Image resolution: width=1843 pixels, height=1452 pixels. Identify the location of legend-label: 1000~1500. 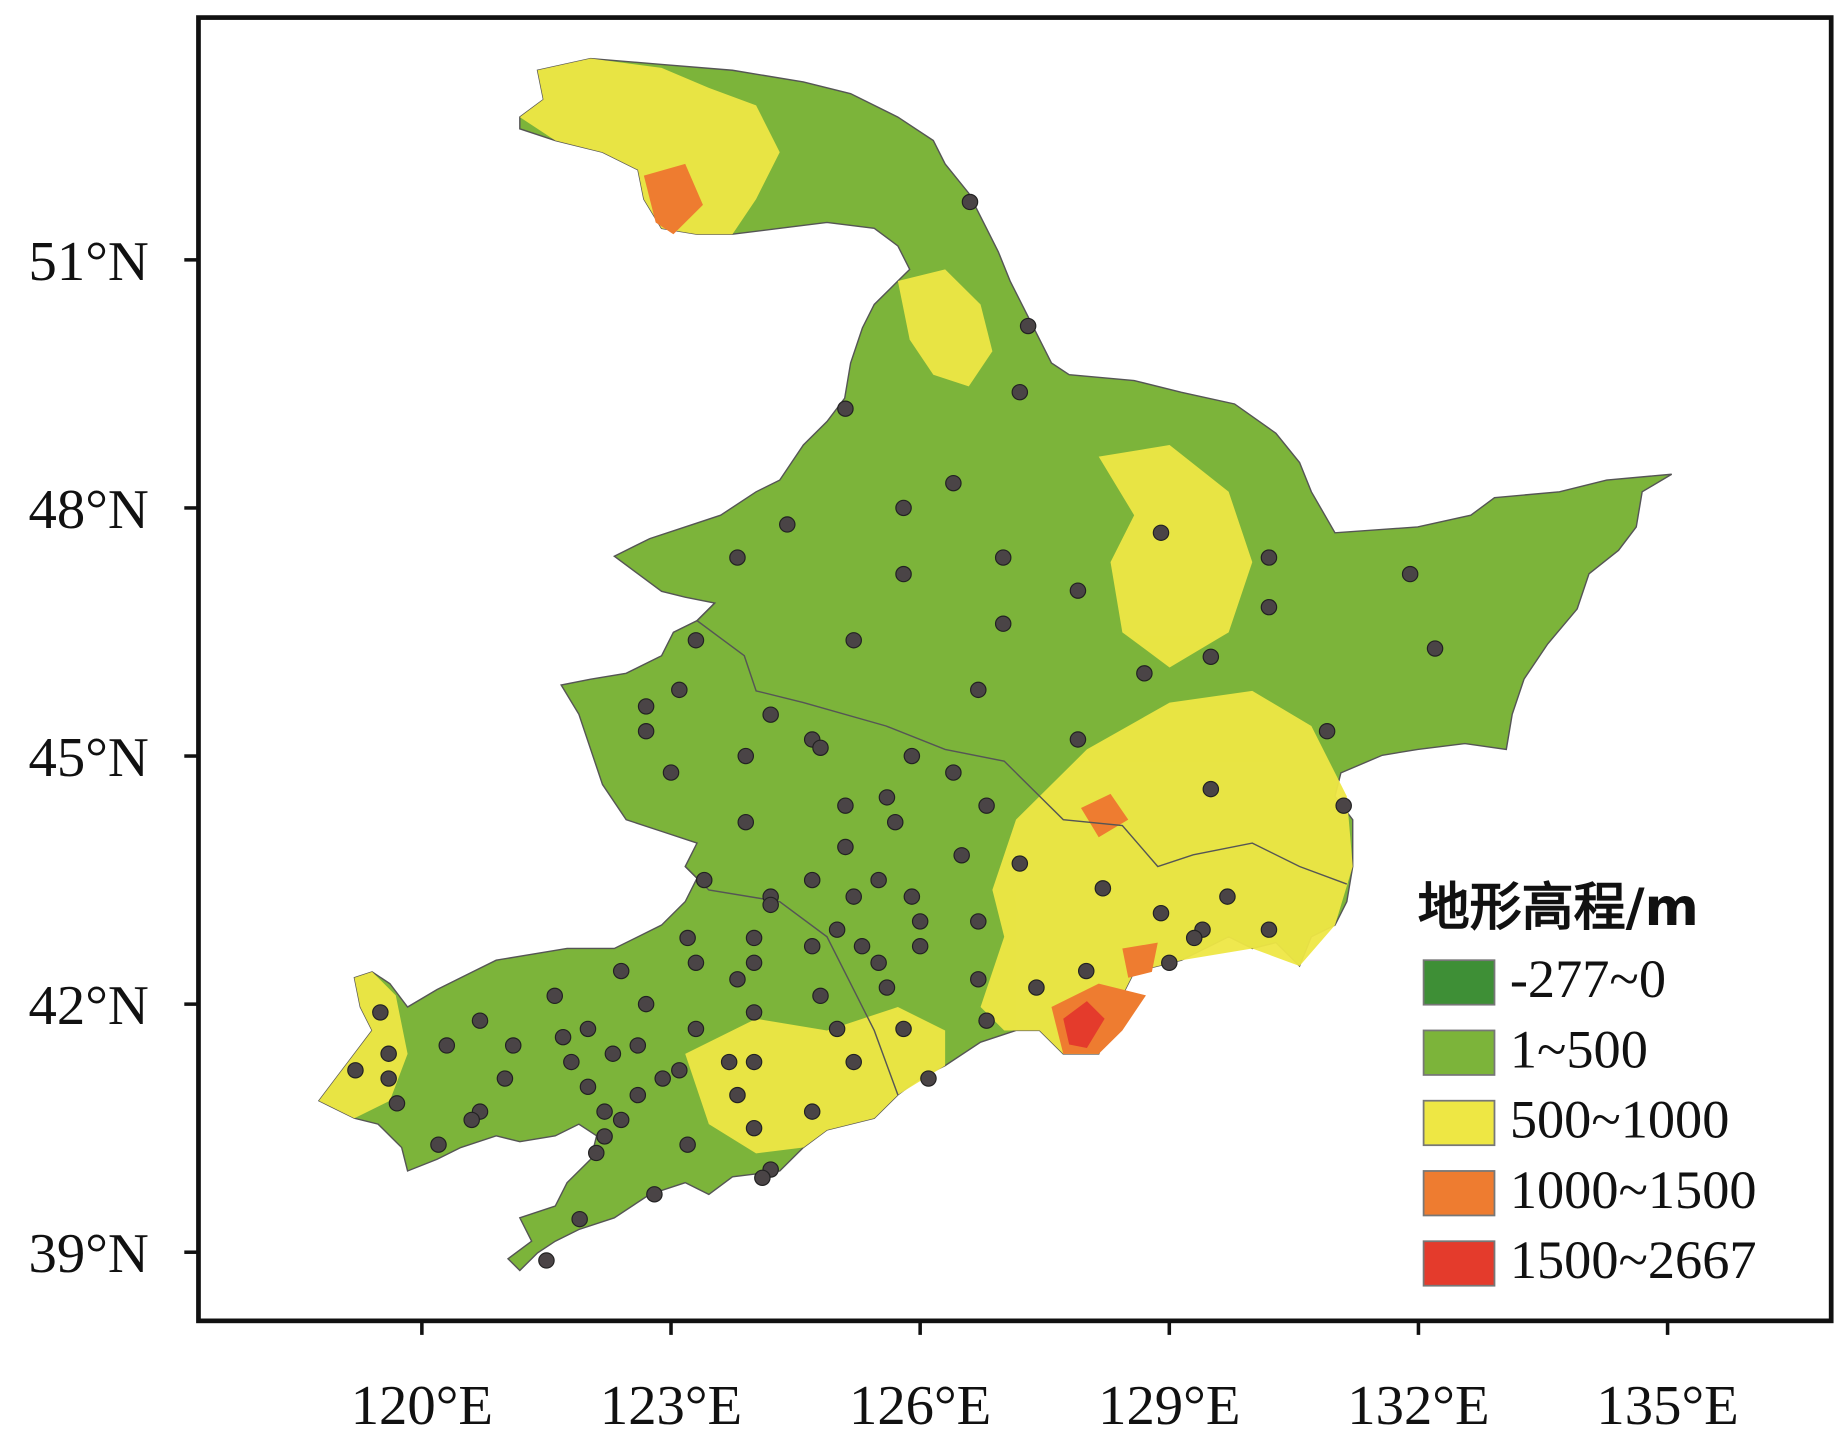
(1633, 1190).